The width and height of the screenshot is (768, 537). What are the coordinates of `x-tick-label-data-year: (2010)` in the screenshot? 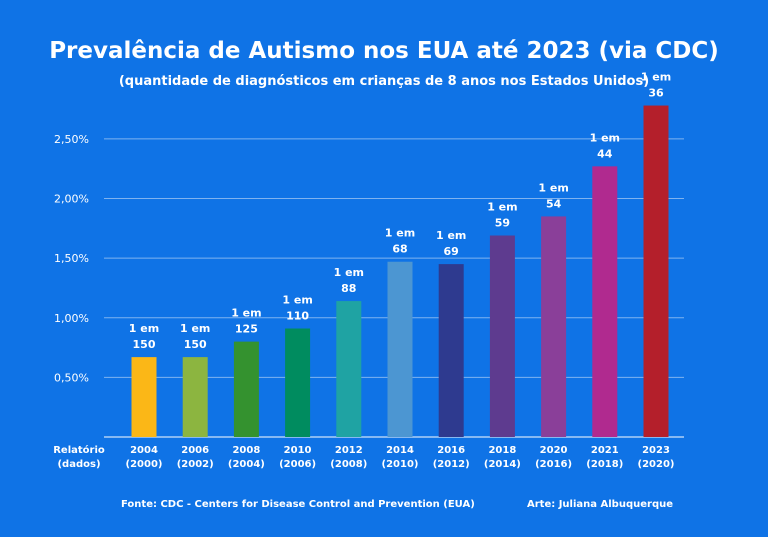 It's located at (400, 464).